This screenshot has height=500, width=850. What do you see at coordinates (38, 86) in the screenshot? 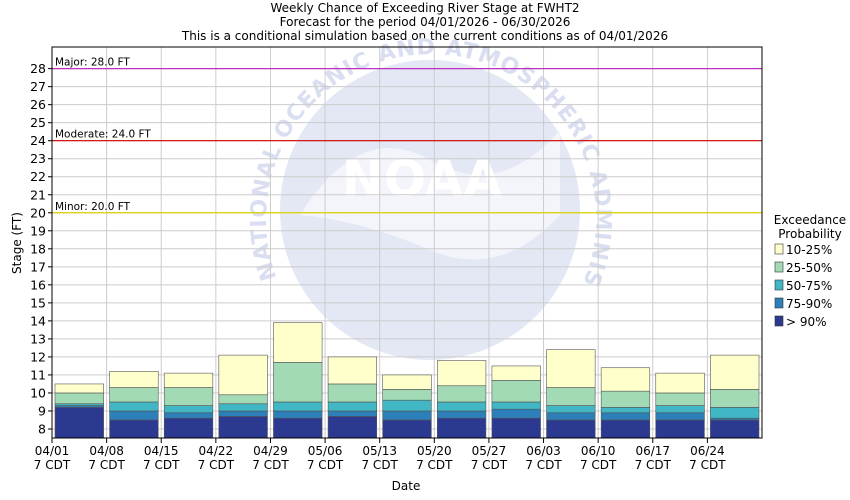
I see `y-tick-label: 27` at bounding box center [38, 86].